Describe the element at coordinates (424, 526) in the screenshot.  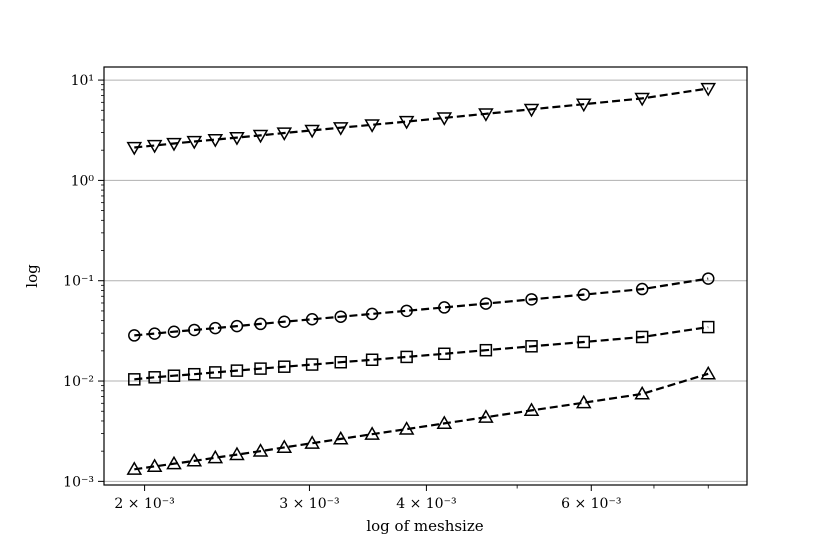
I see `x-axis-label: log of meshsize` at that location.